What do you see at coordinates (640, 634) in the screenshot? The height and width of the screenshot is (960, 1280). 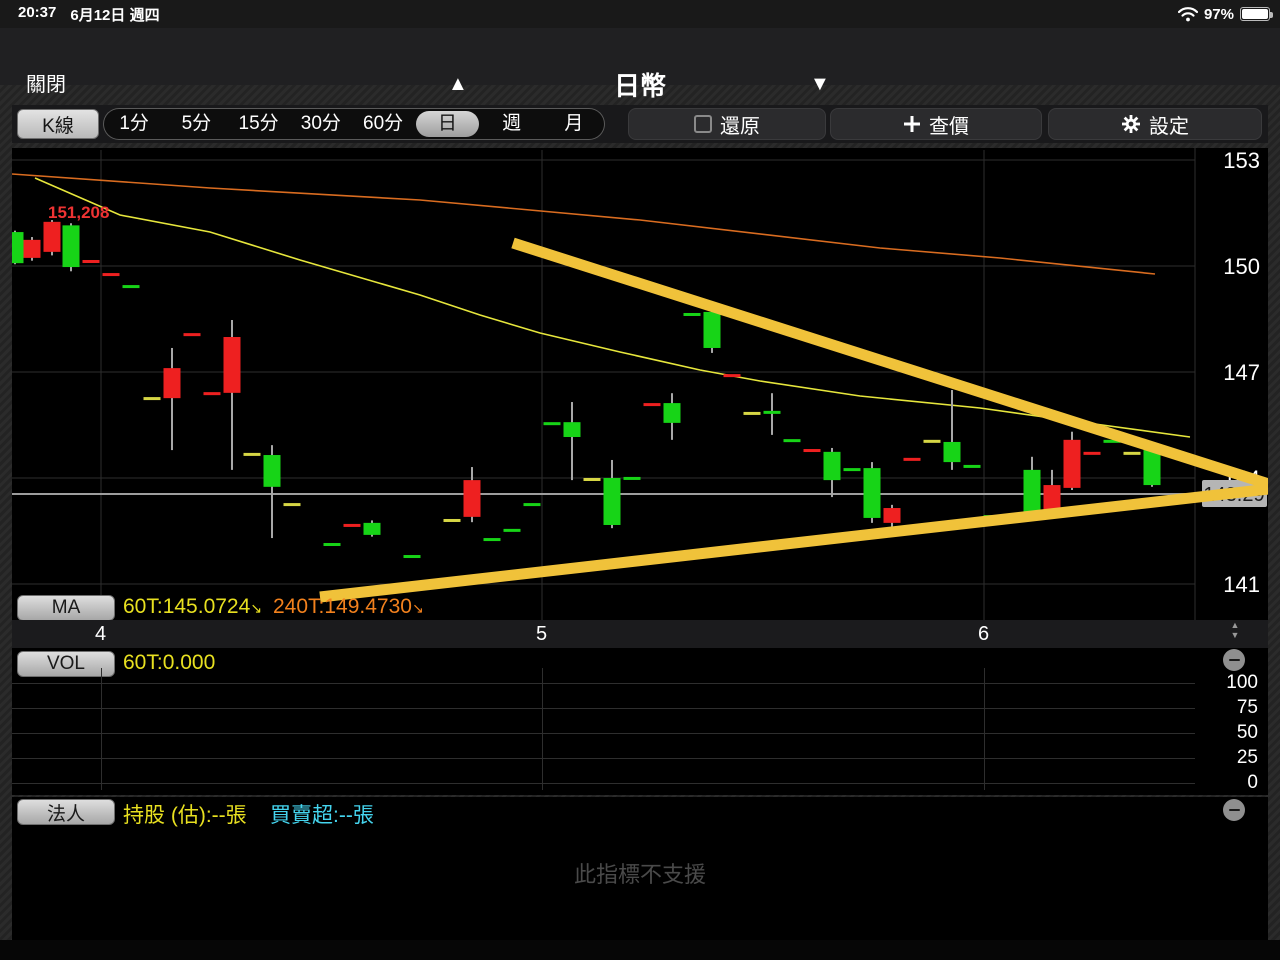 I see `x-axis-row: ▲ ▼ 4 5 6` at bounding box center [640, 634].